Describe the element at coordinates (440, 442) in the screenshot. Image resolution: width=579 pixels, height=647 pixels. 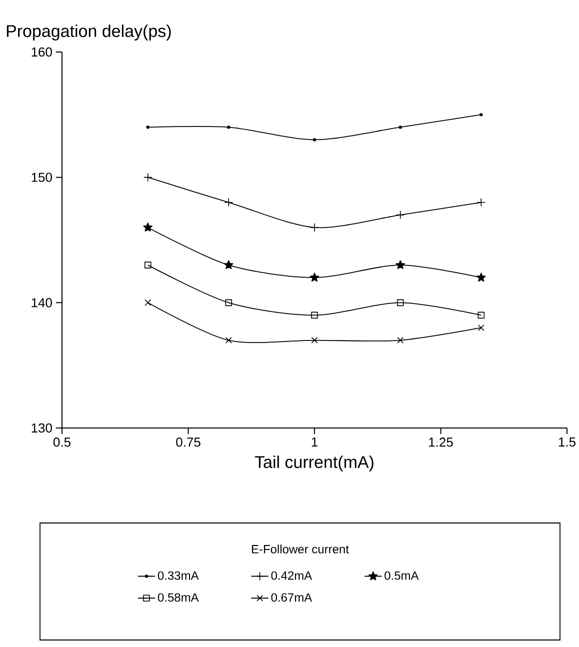
I see `x-tick-label: 1.25` at that location.